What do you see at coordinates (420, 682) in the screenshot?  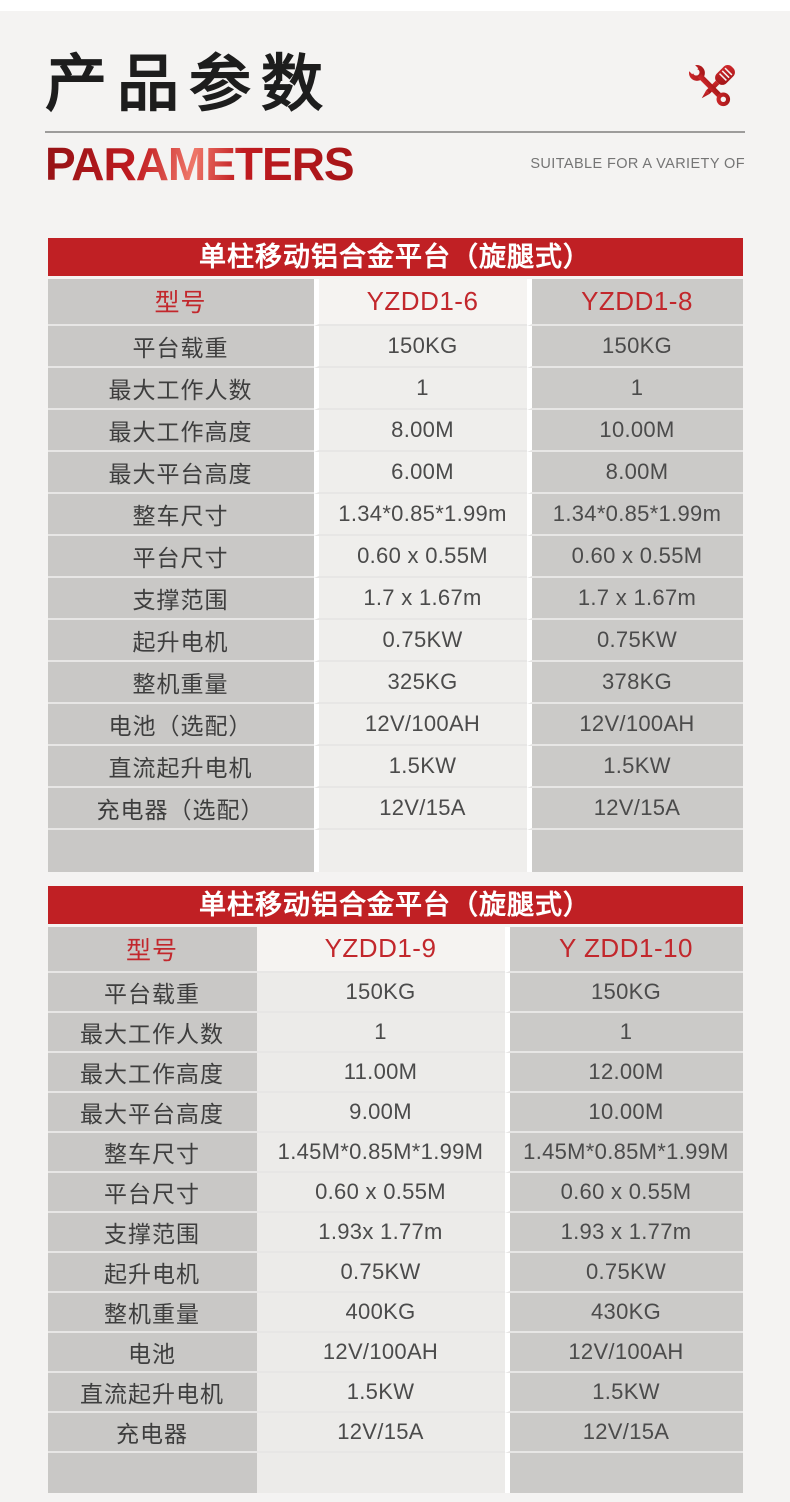 I see `spec-value: 325KG` at bounding box center [420, 682].